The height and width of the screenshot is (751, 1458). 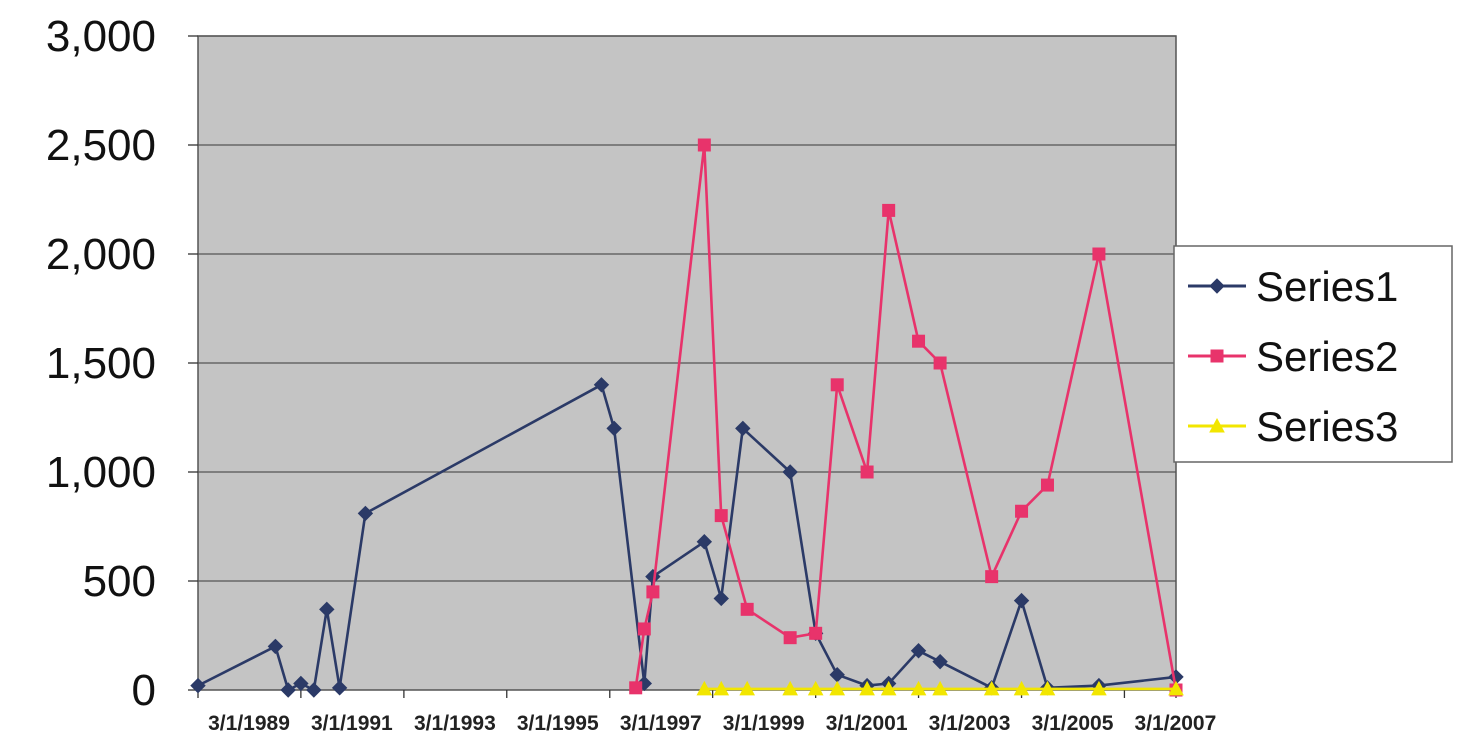 I want to click on legend-label-1: Series1, so click(x=1327, y=286).